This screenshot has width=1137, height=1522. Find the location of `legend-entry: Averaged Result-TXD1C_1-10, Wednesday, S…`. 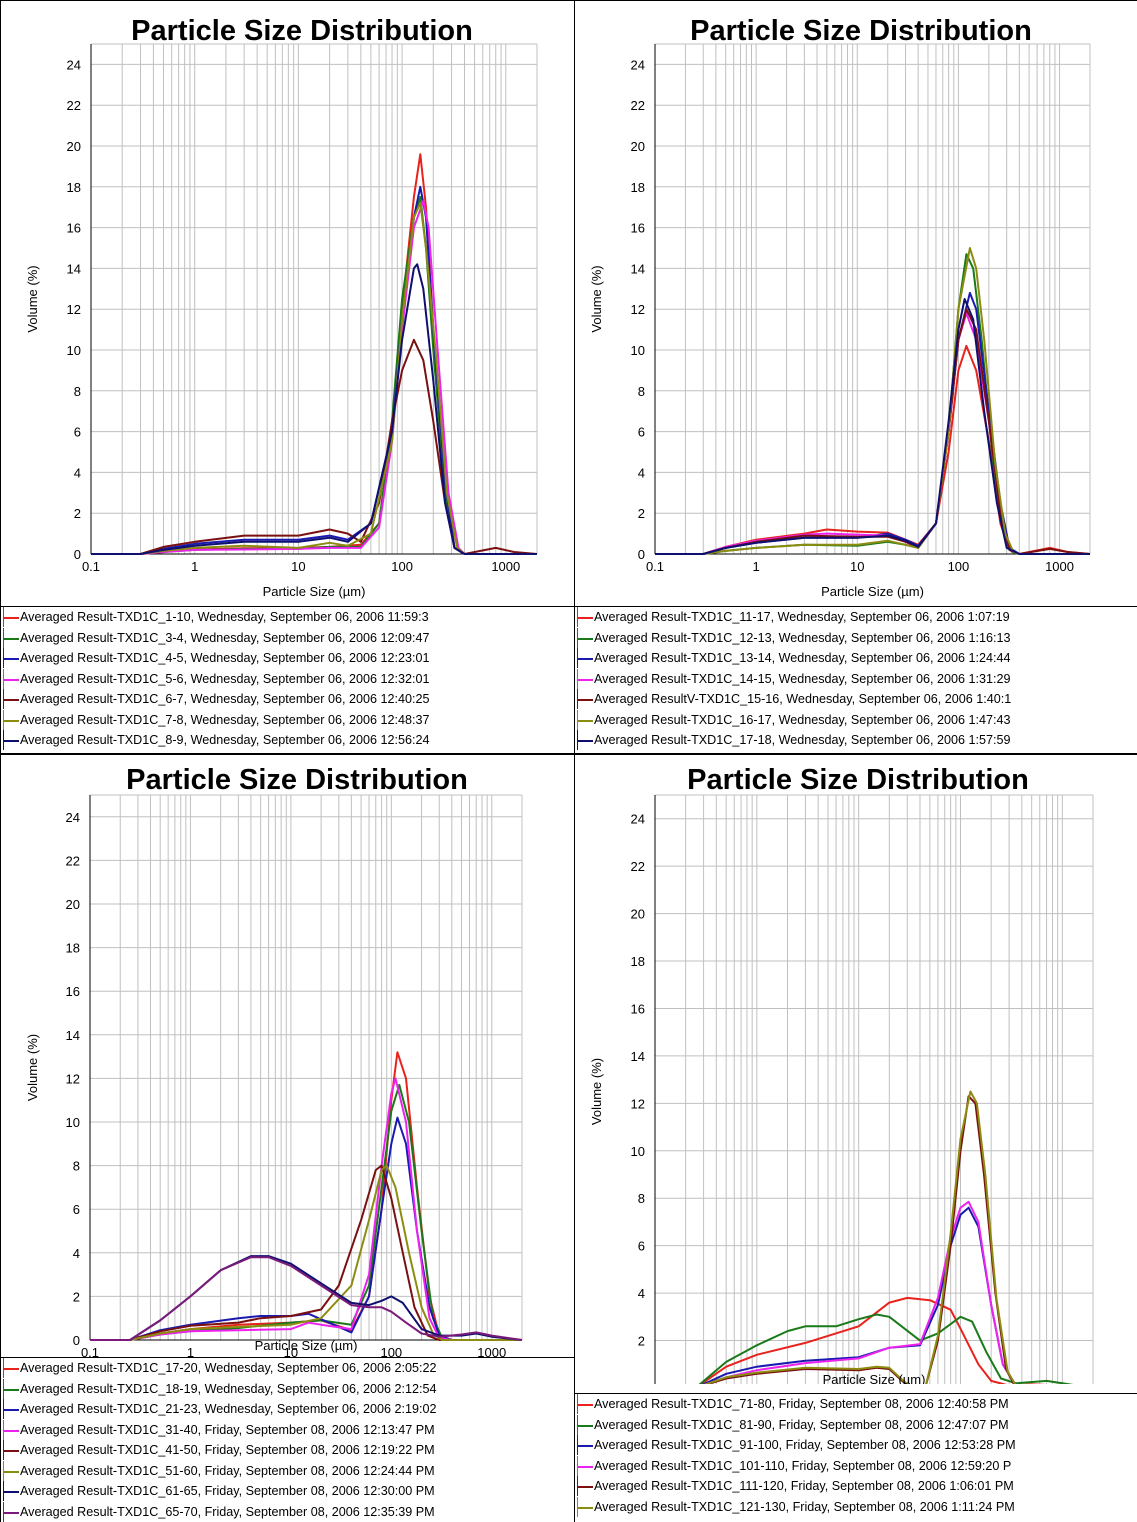

legend-entry: Averaged Result-TXD1C_1-10, Wednesday, S… is located at coordinates (287, 617).